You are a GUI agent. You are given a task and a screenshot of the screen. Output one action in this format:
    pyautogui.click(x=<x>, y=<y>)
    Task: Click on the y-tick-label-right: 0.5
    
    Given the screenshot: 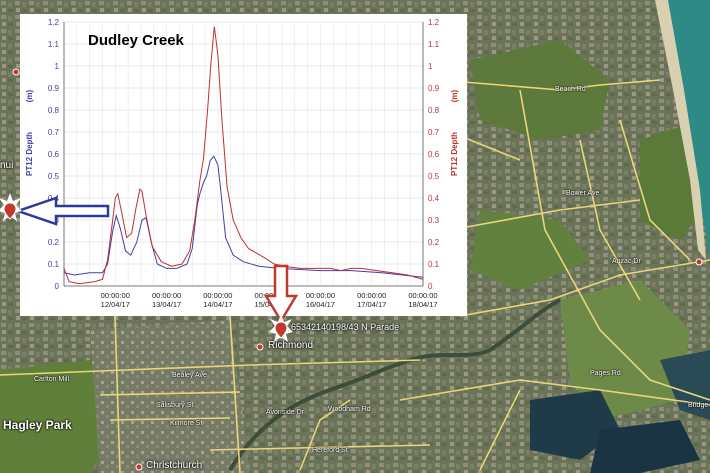 What is the action you would take?
    pyautogui.click(x=434, y=176)
    